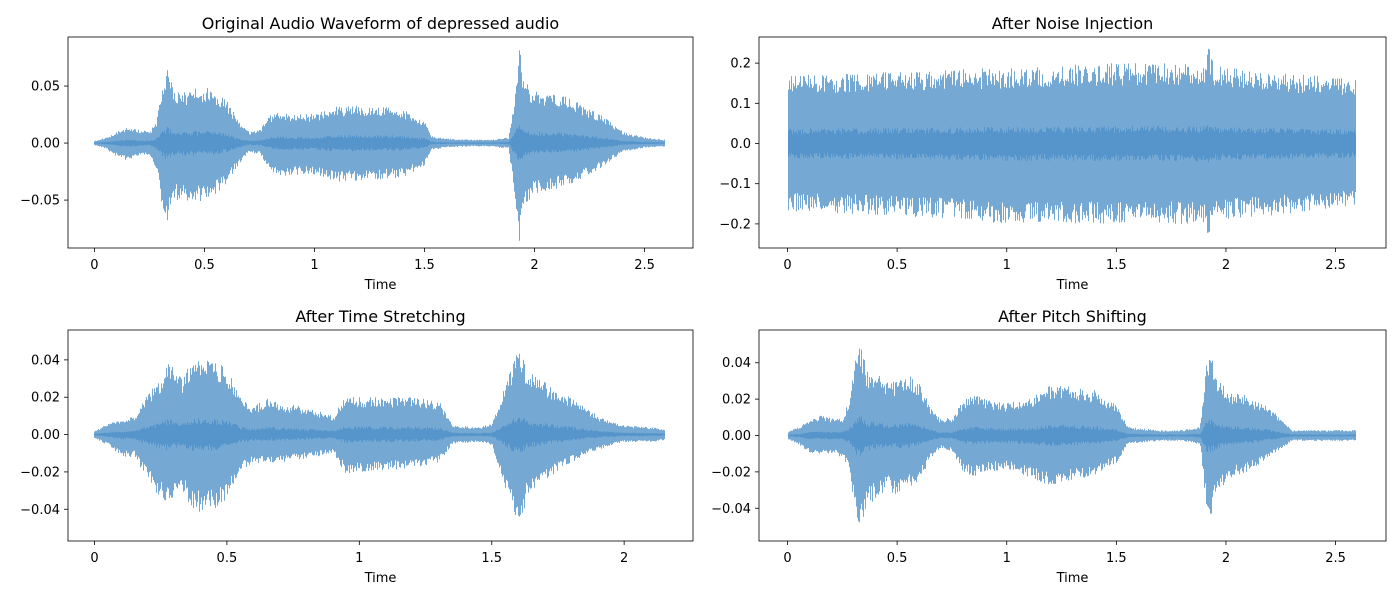 The image size is (1400, 600). I want to click on y-tick-label: −0.2, so click(735, 224).